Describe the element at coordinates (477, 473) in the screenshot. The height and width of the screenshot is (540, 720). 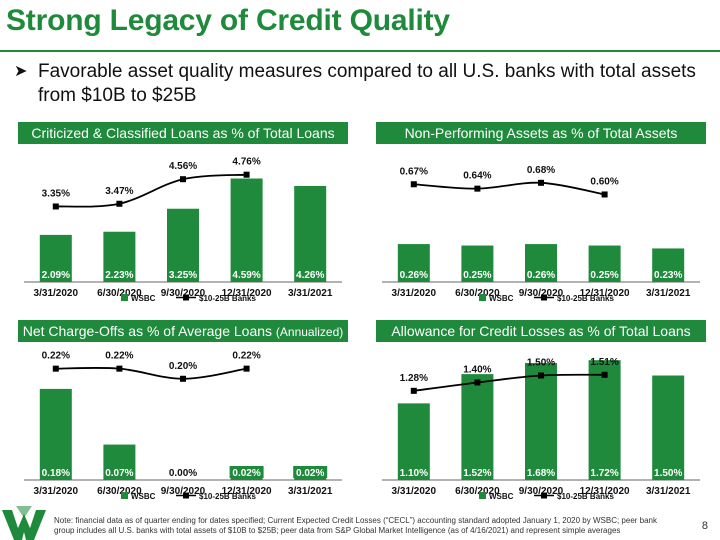
I see `bar-data-label: 1.52%` at that location.